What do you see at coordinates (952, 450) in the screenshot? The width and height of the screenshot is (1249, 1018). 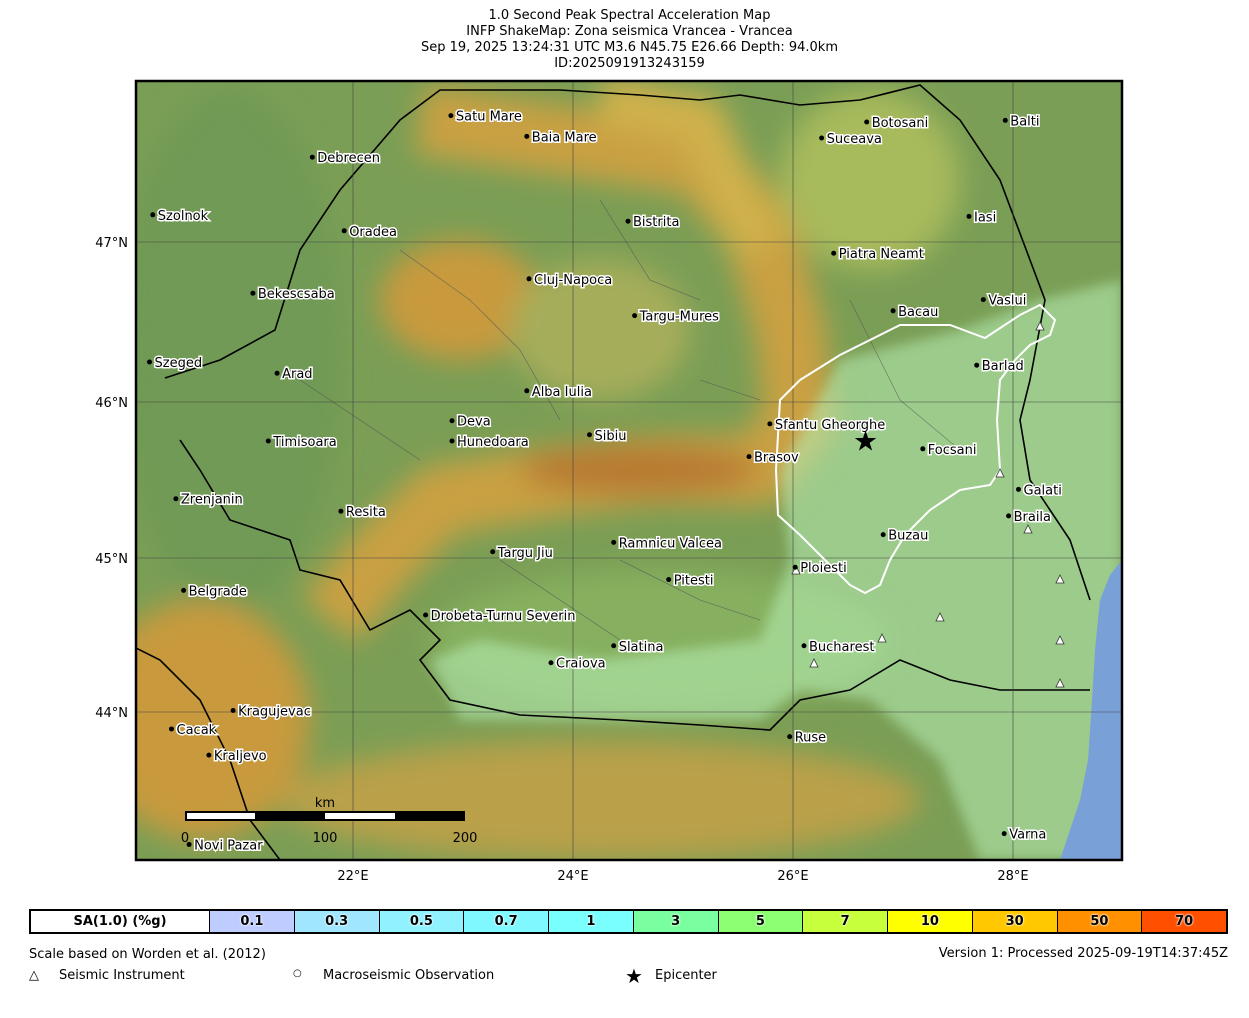 I see `city-label: Focsani` at bounding box center [952, 450].